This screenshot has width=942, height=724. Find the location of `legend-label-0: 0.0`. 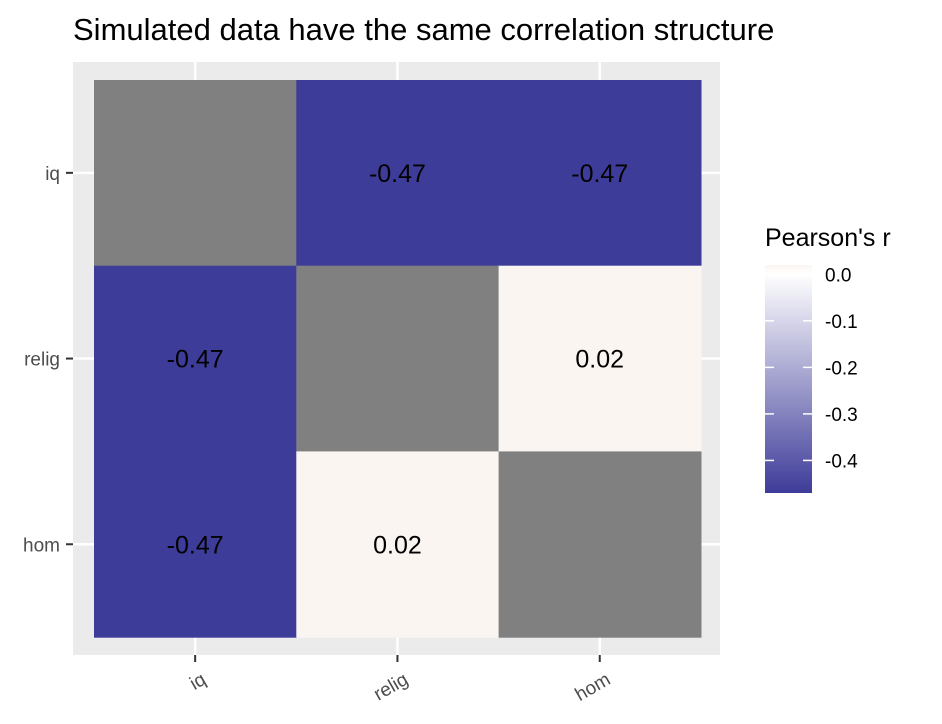

legend-label-0: 0.0 is located at coordinates (838, 275).